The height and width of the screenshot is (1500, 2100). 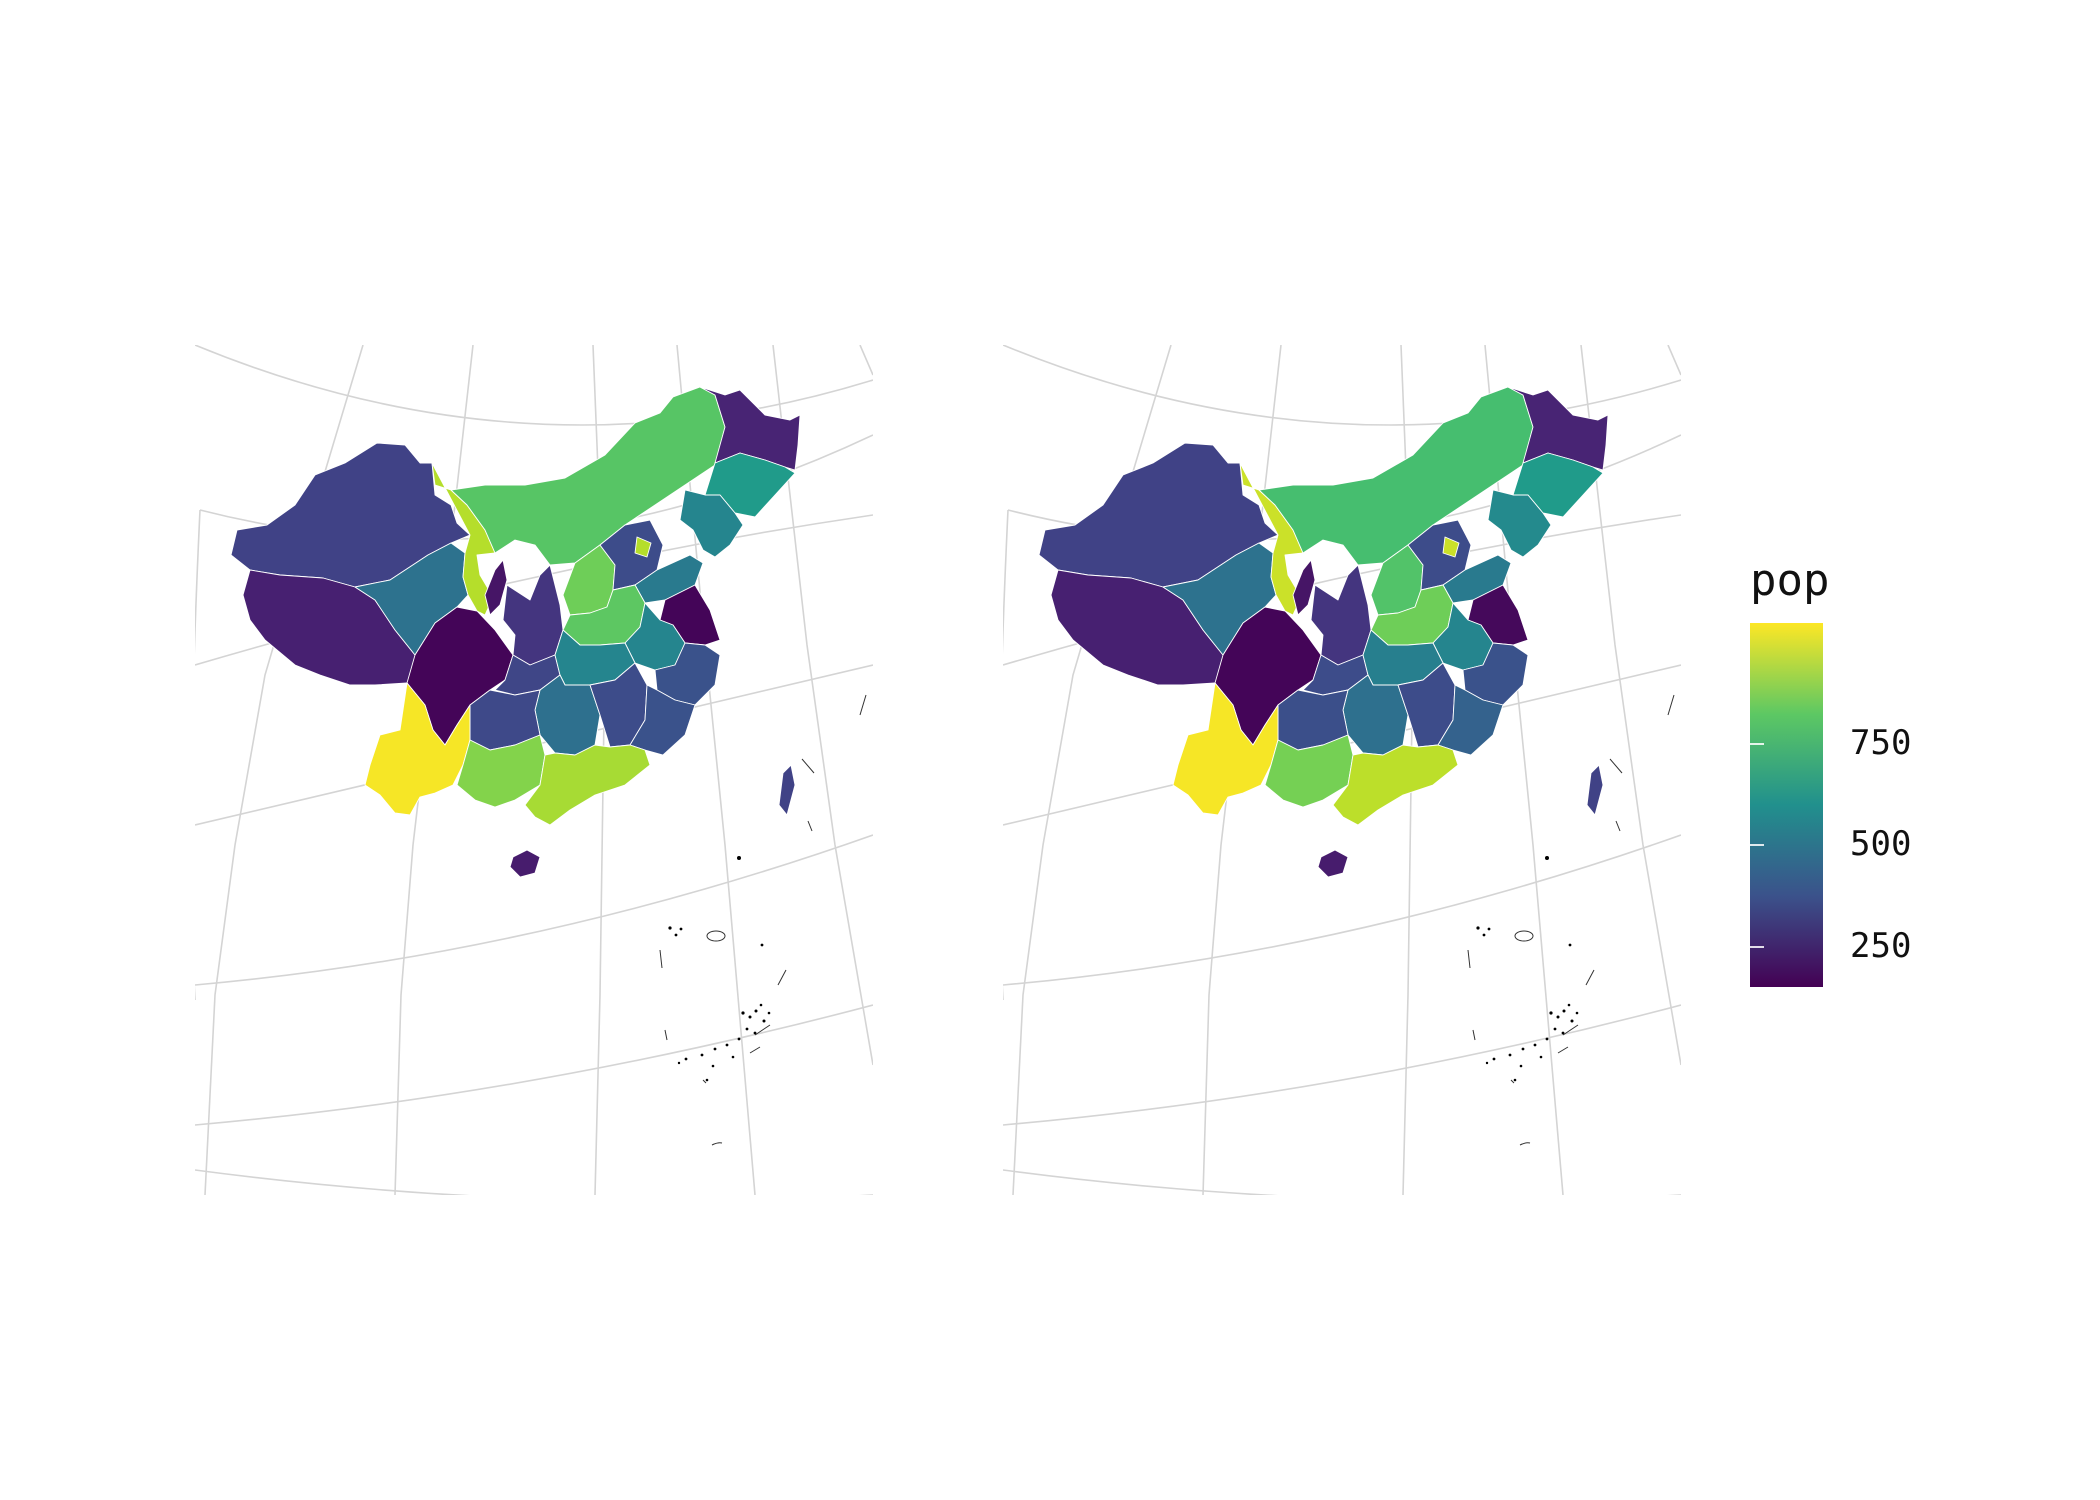 What do you see at coordinates (763, 920) in the screenshot?
I see `islands-left` at bounding box center [763, 920].